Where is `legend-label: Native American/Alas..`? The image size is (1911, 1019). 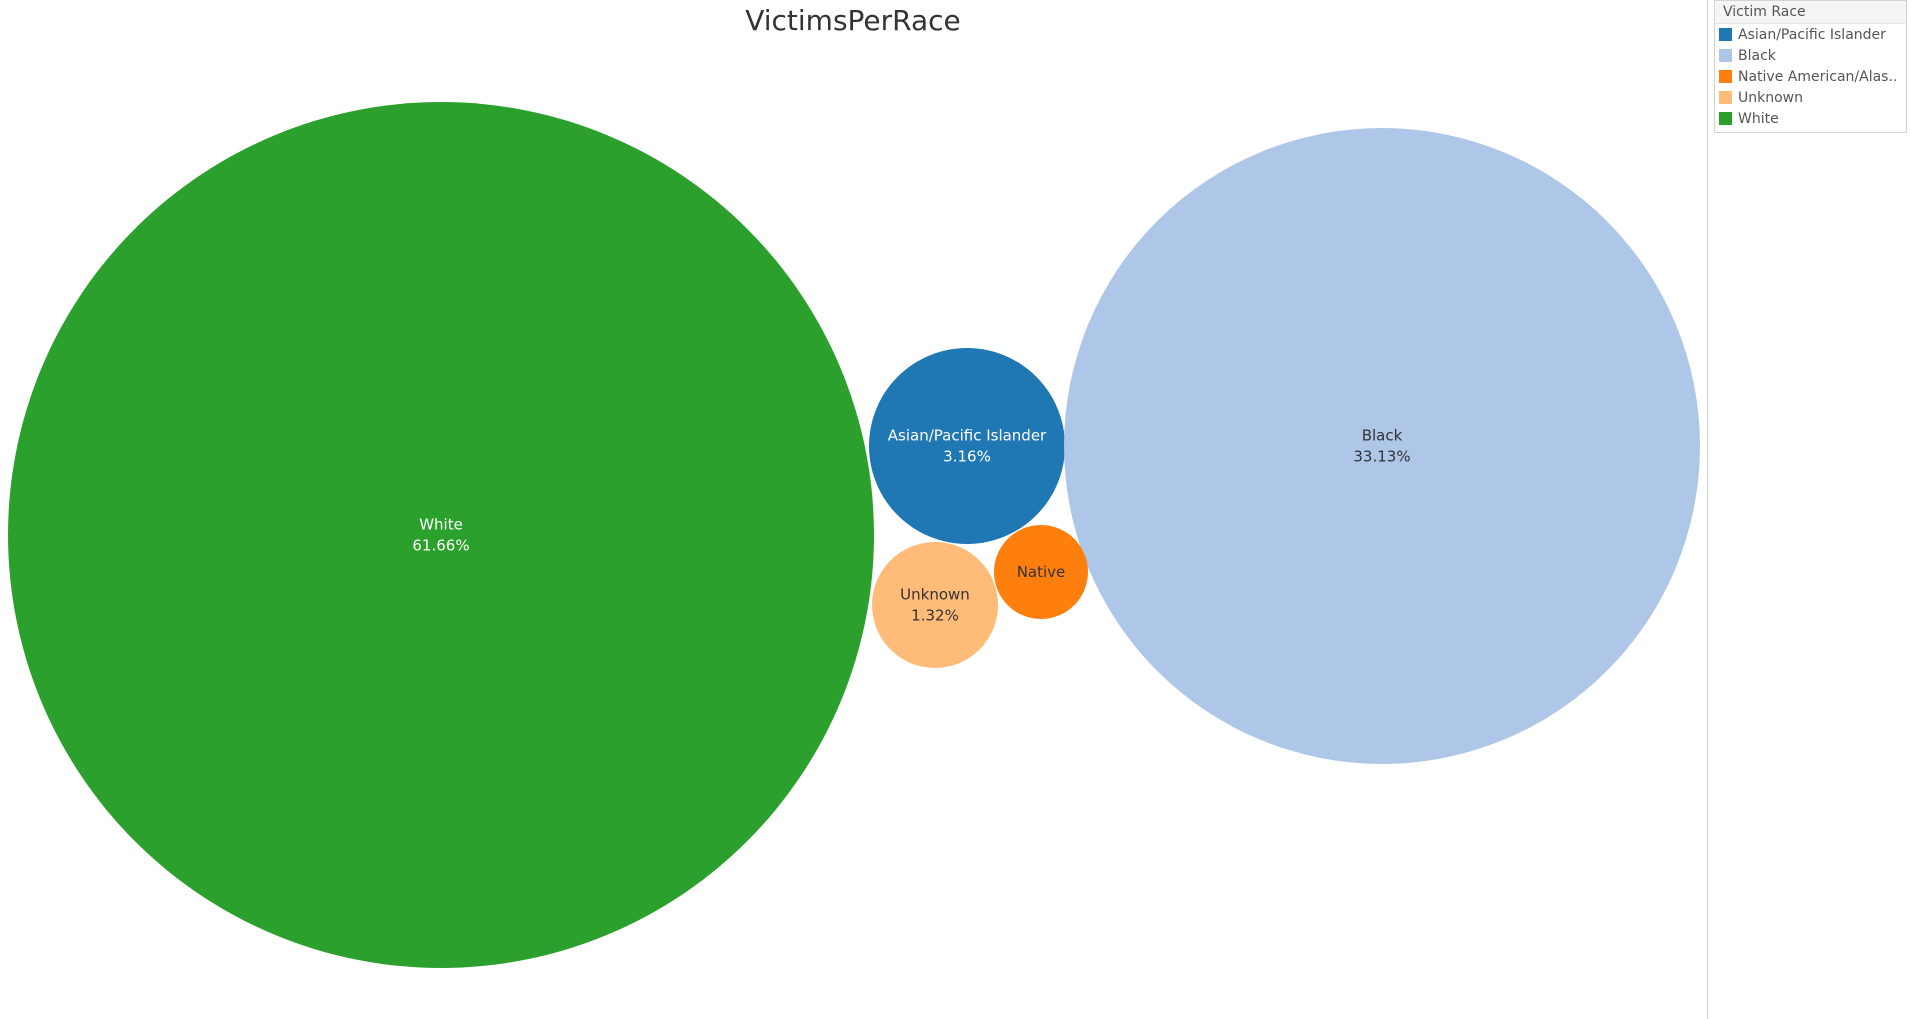 legend-label: Native American/Alas.. is located at coordinates (1818, 76).